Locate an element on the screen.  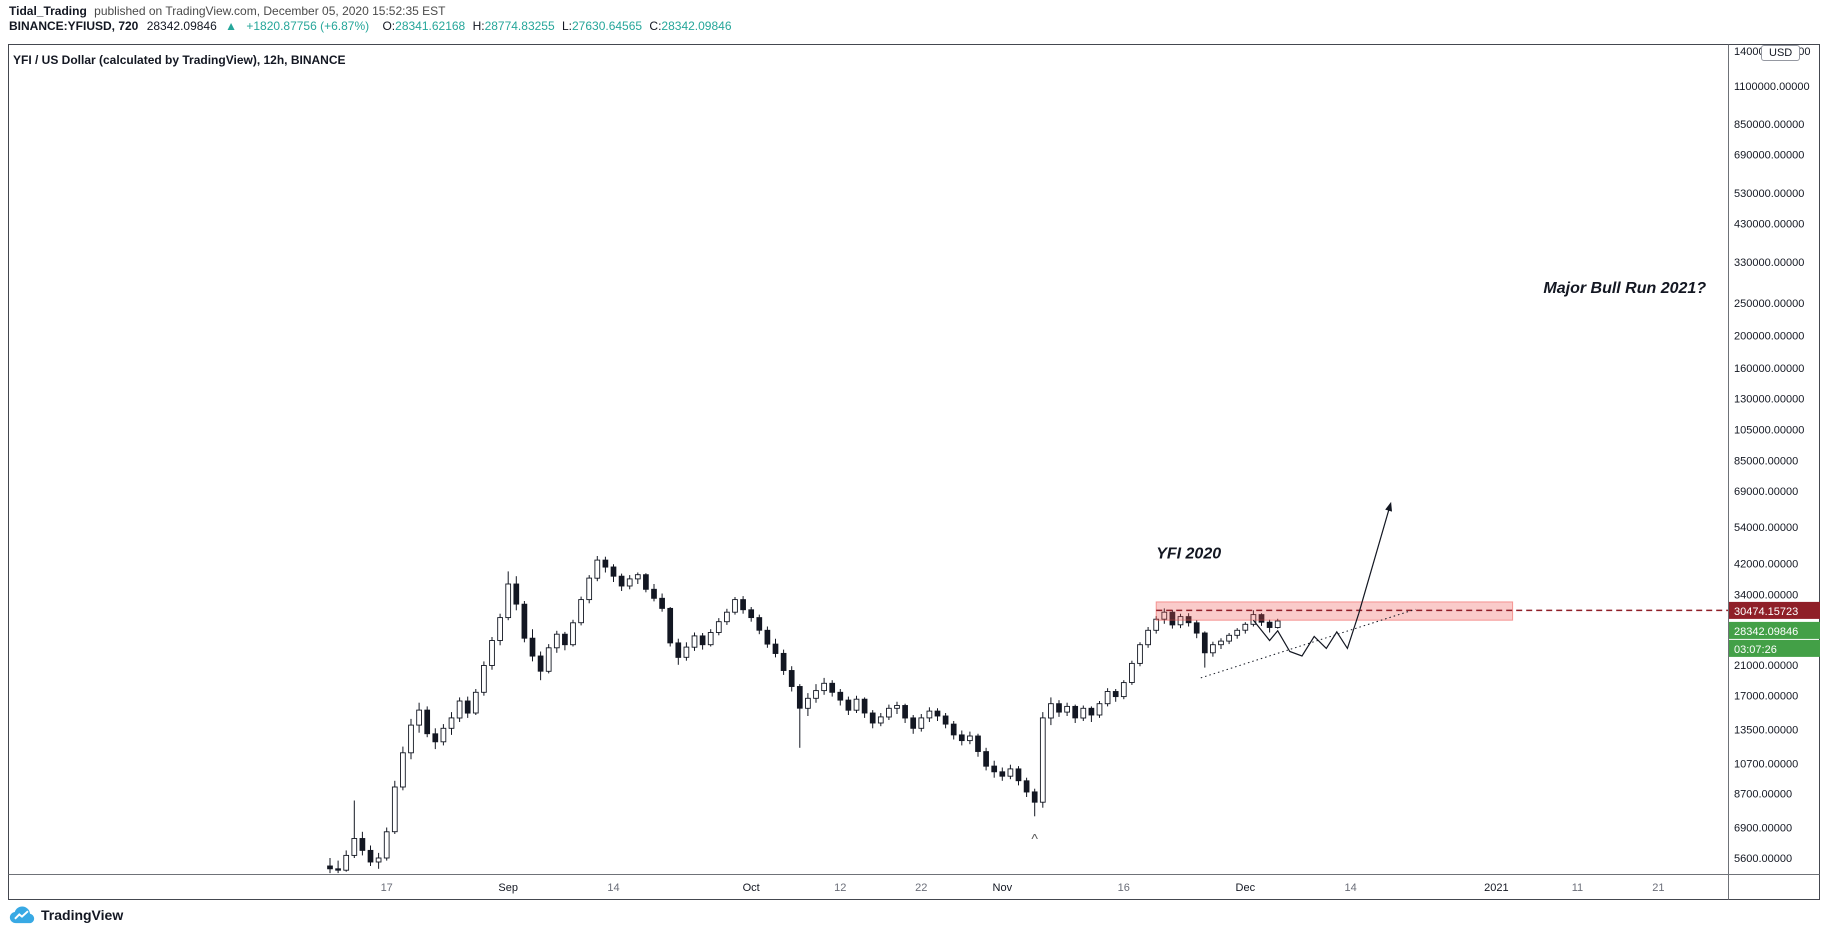
price-scale is located at coordinates (1778, 459).